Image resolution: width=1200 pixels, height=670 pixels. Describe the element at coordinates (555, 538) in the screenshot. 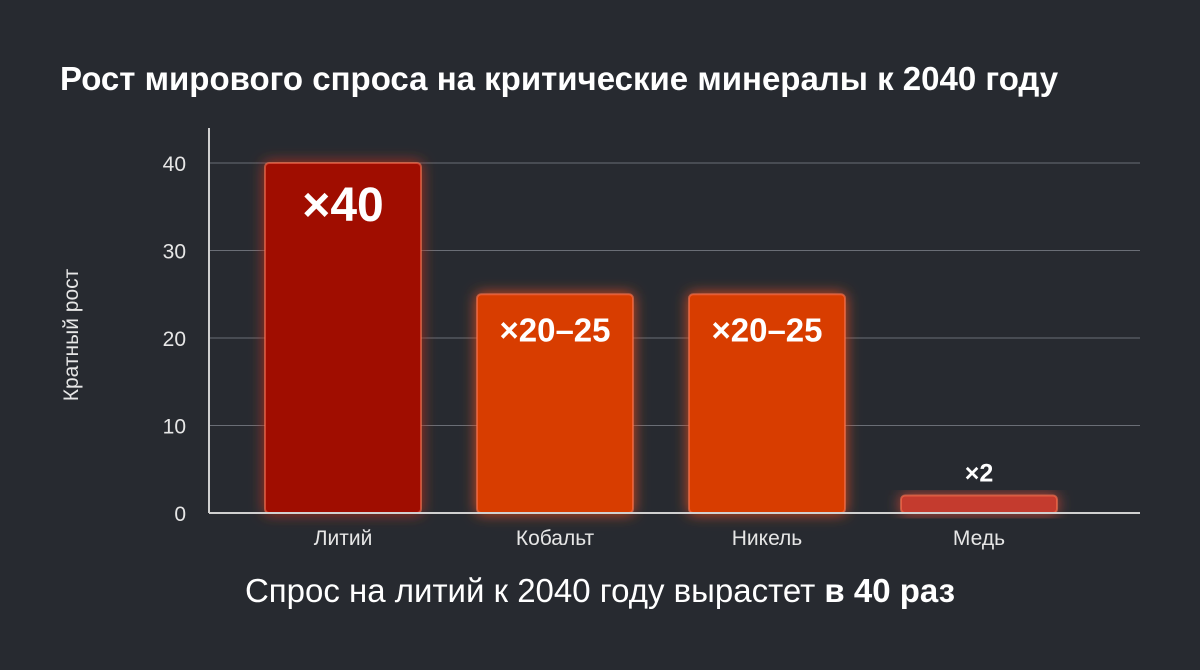

I see `x-tick-label: Кобальт` at that location.